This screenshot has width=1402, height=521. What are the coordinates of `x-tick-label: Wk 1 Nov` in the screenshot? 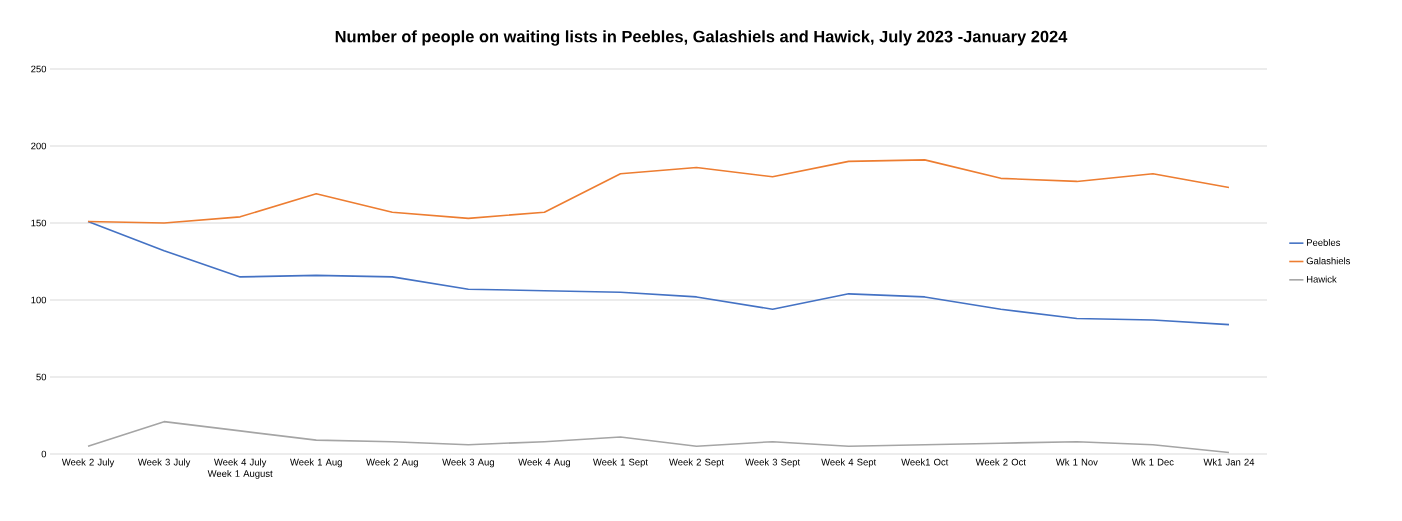 It's located at (1076, 462).